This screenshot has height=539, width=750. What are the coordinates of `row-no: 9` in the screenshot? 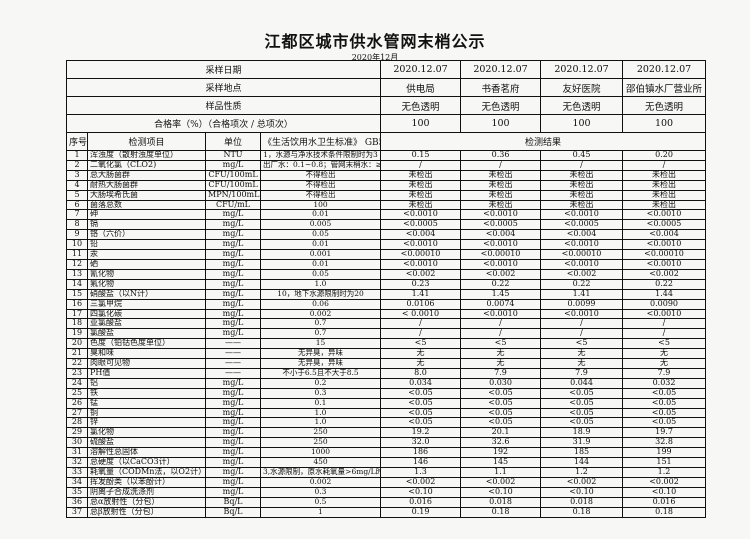 It's located at (77, 235).